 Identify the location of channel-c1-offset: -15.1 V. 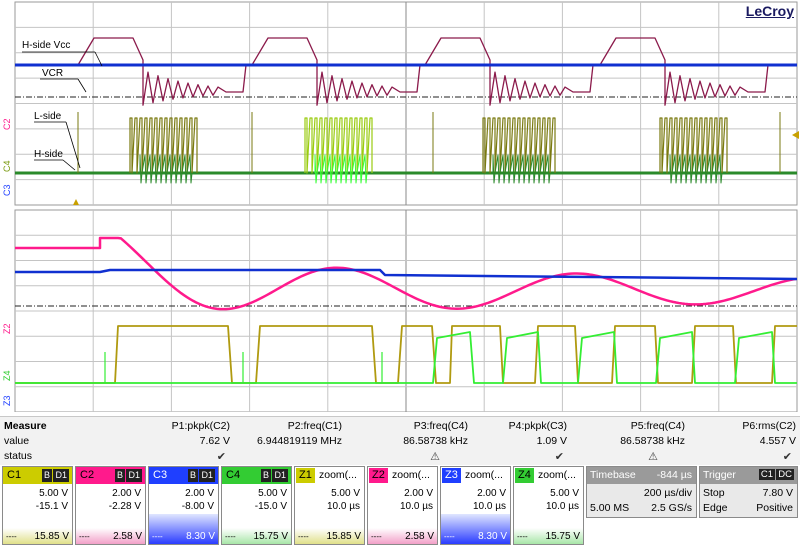
(51, 506).